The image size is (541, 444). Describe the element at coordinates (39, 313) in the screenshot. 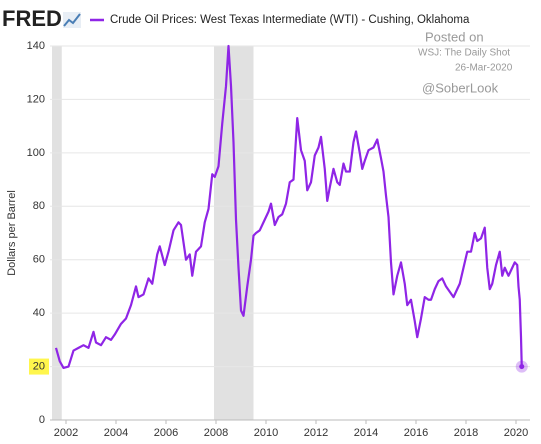

I see `y-tick-label: 40` at that location.